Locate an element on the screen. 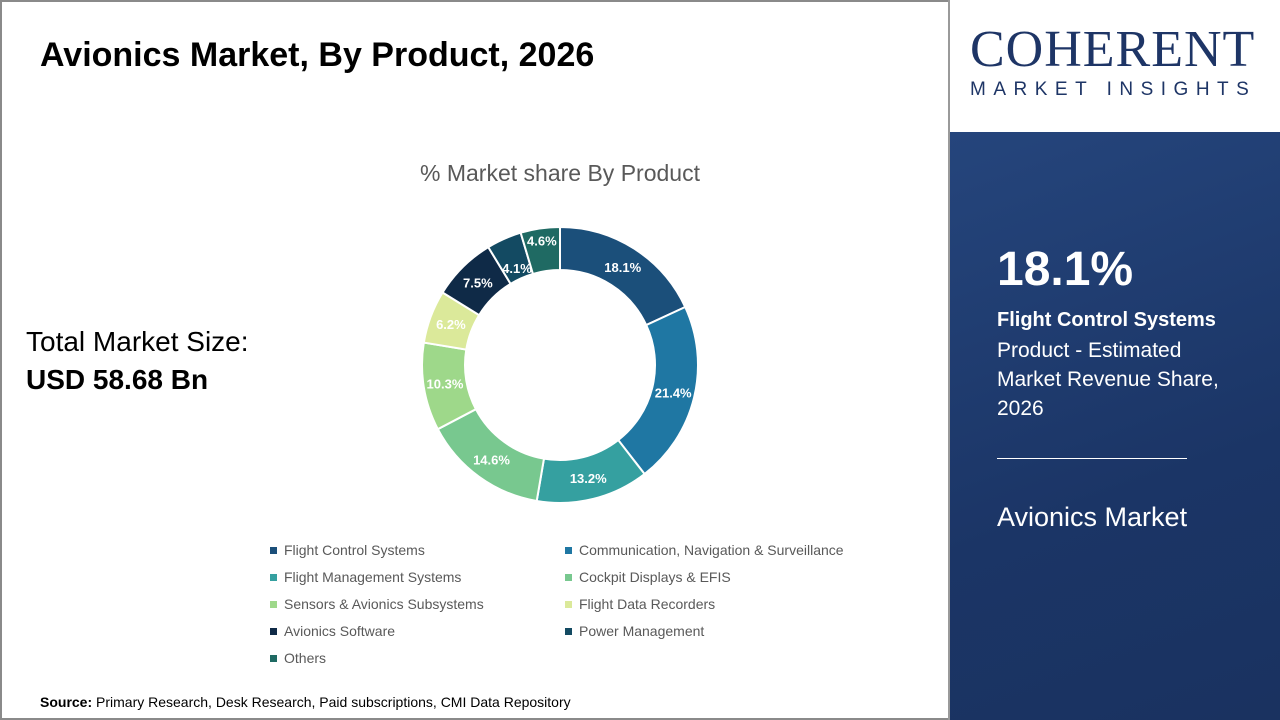  legend-item: Flight Management Systems is located at coordinates (417, 577).